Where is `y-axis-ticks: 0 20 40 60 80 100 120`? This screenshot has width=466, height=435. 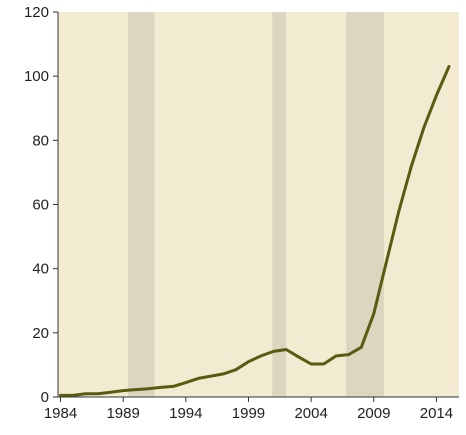
y-axis-ticks: 0 20 40 60 80 100 120 is located at coordinates (41, 205).